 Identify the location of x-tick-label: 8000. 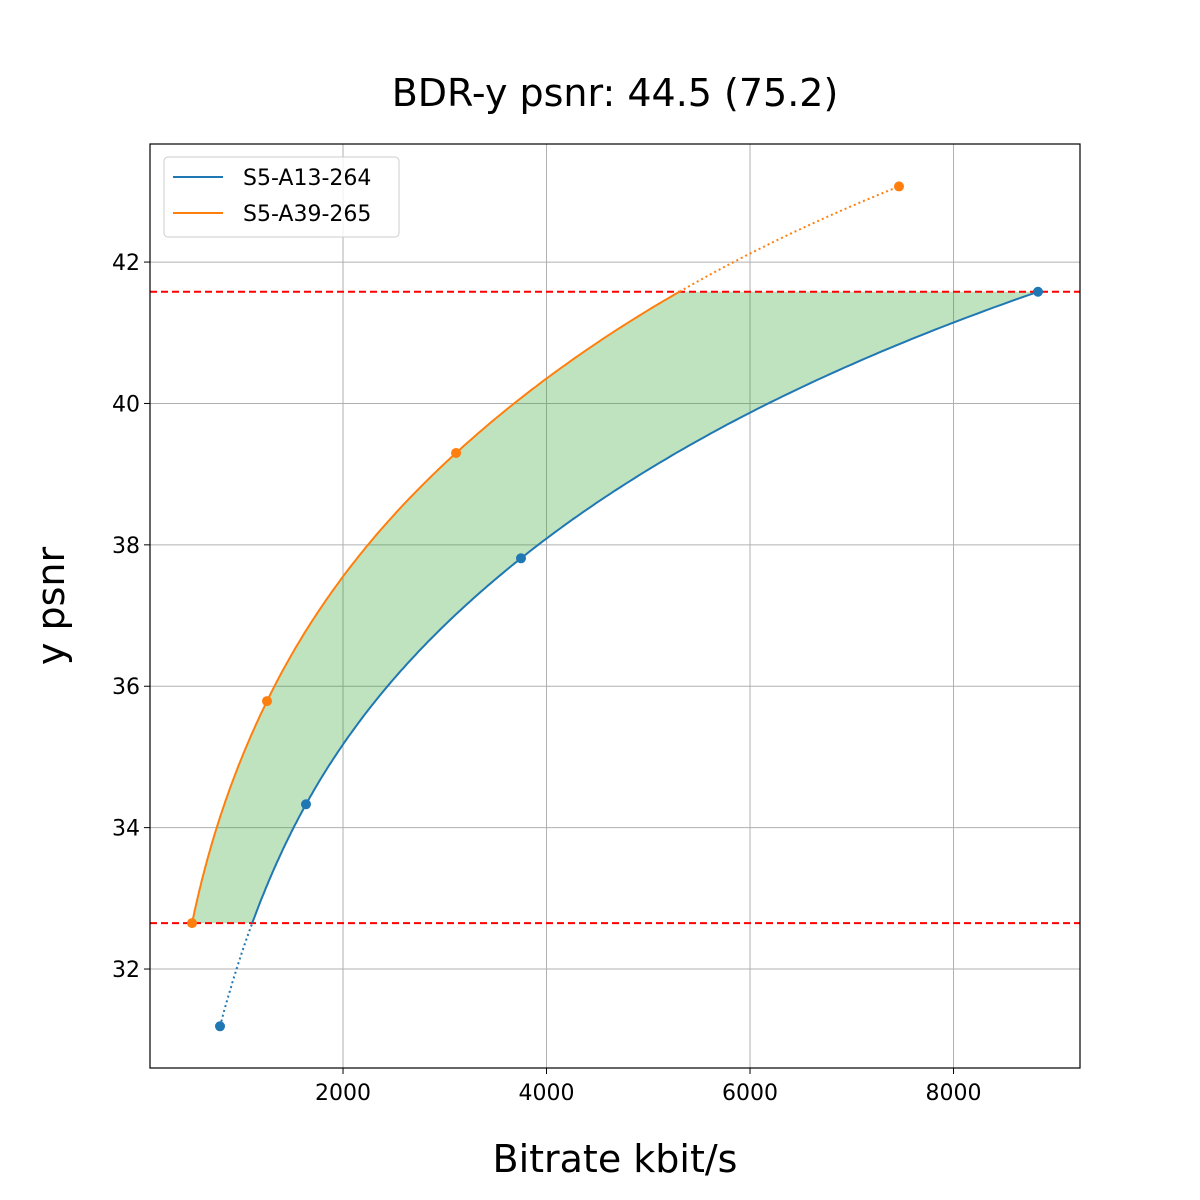
(954, 1093).